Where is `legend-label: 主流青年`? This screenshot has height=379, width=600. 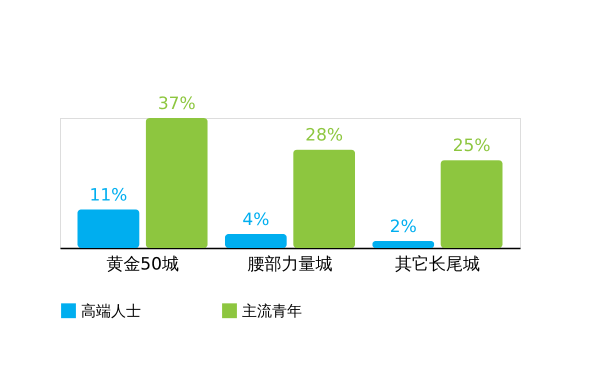
legend-label: 主流青年 is located at coordinates (272, 311).